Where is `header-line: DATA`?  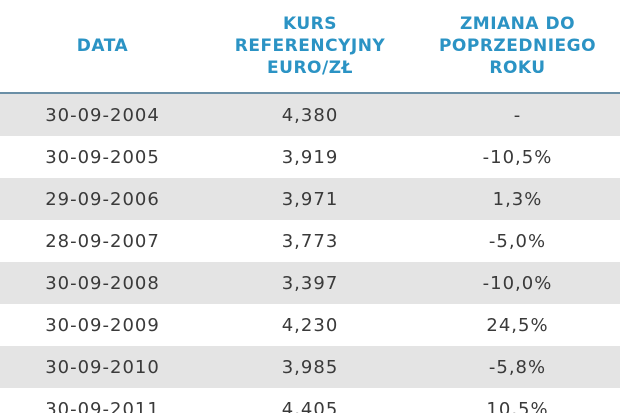
header-line: DATA is located at coordinates (102, 46).